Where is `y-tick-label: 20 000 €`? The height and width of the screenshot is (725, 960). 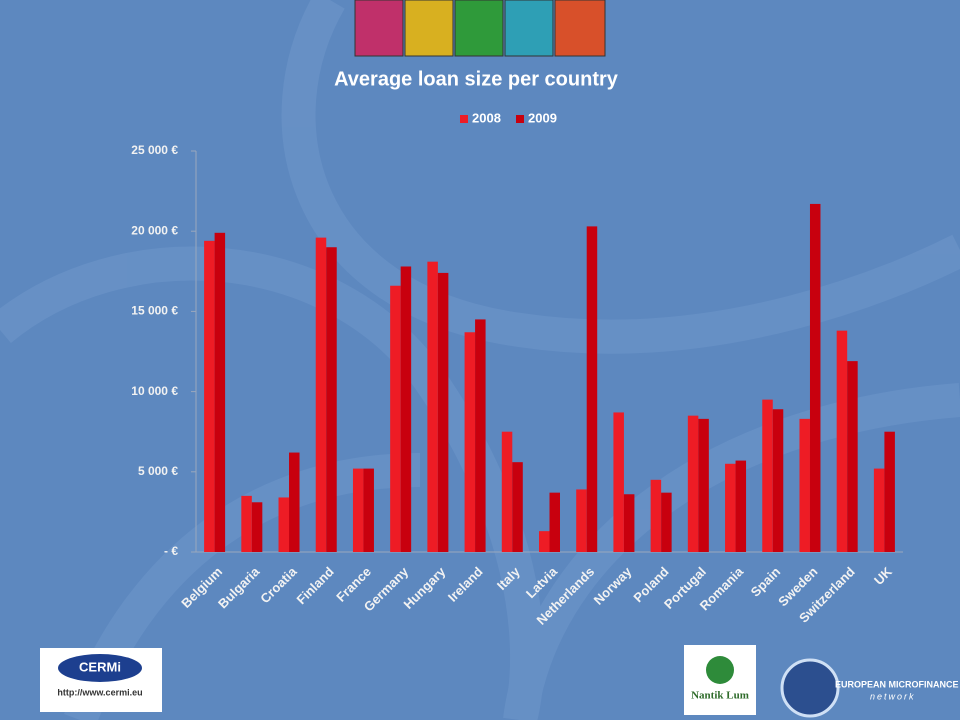 y-tick-label: 20 000 € is located at coordinates (154, 230).